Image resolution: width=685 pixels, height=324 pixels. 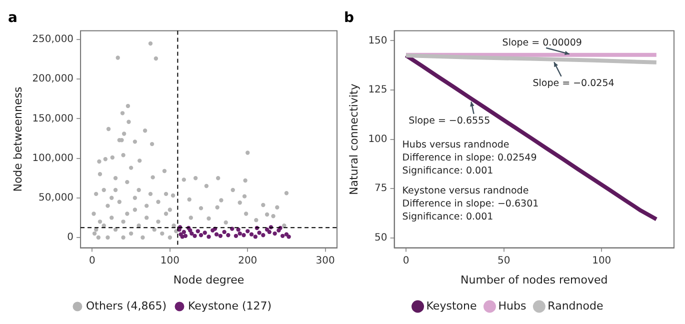 What do you see at coordinates (503, 260) in the screenshot?
I see `x-tick-label: 50` at bounding box center [503, 260].